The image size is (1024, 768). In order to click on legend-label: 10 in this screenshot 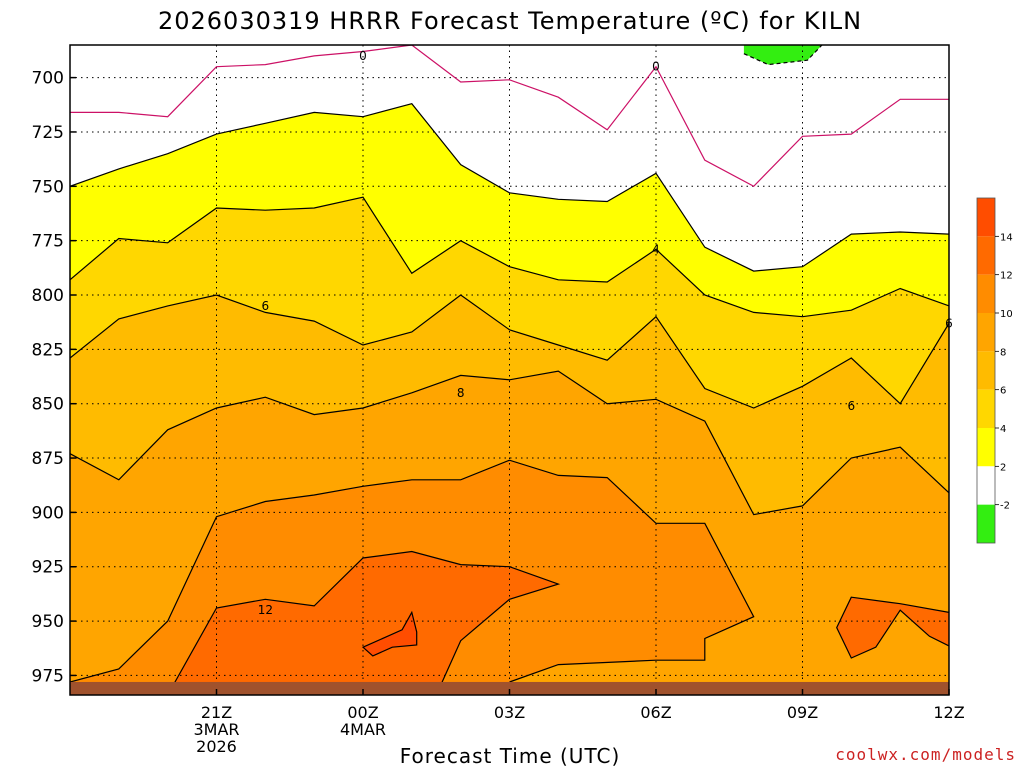, I will do `click(1006, 314)`.